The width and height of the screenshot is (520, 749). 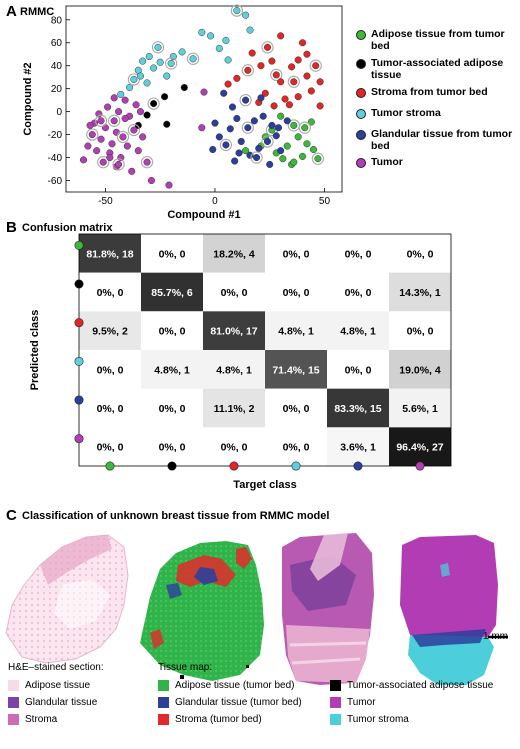 What do you see at coordinates (67, 228) in the screenshot?
I see `panel-b-title: Confusion matrix` at bounding box center [67, 228].